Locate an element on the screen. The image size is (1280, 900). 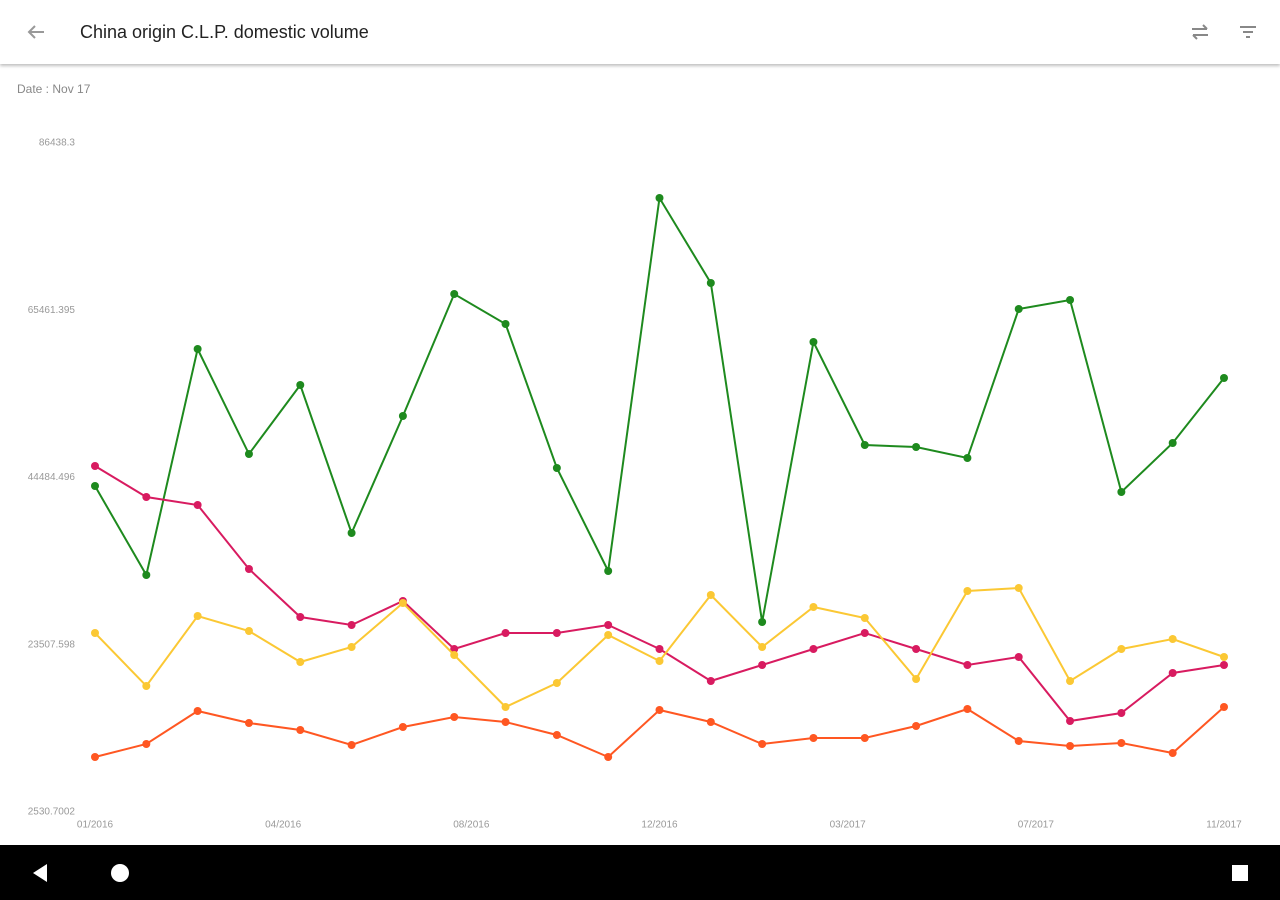
nav-recents is located at coordinates (1240, 873).